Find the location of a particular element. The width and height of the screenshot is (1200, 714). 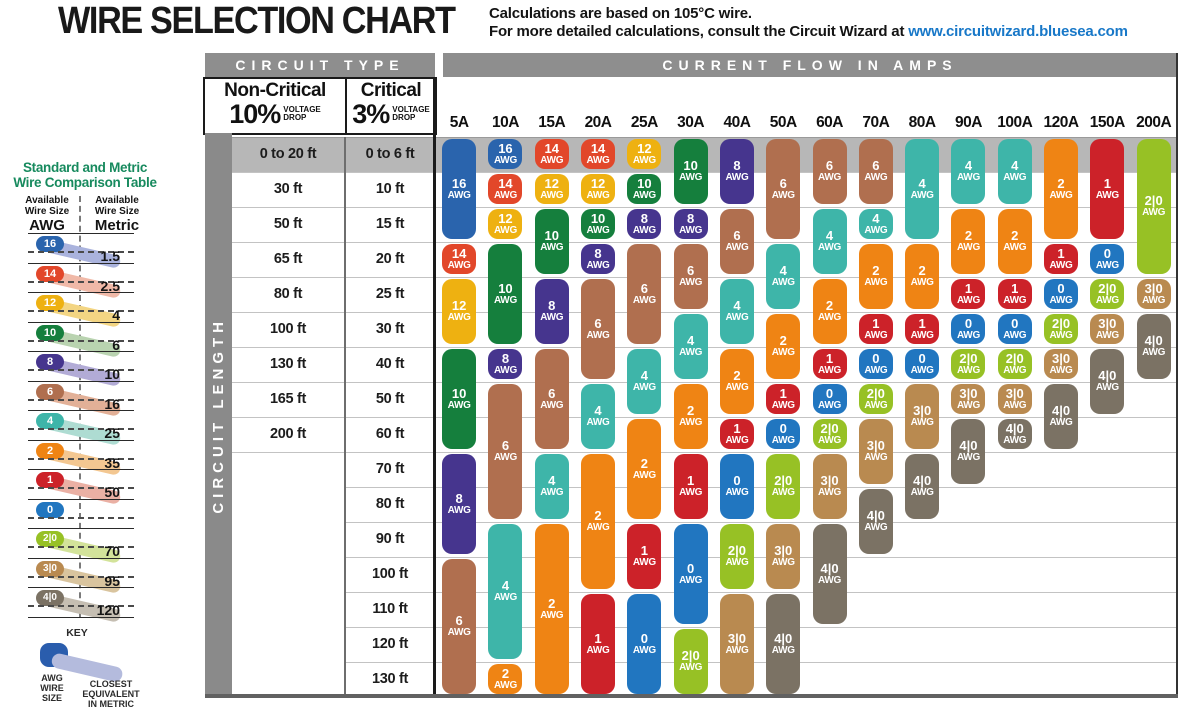

non-critical-percent: 10% is located at coordinates (255, 114).